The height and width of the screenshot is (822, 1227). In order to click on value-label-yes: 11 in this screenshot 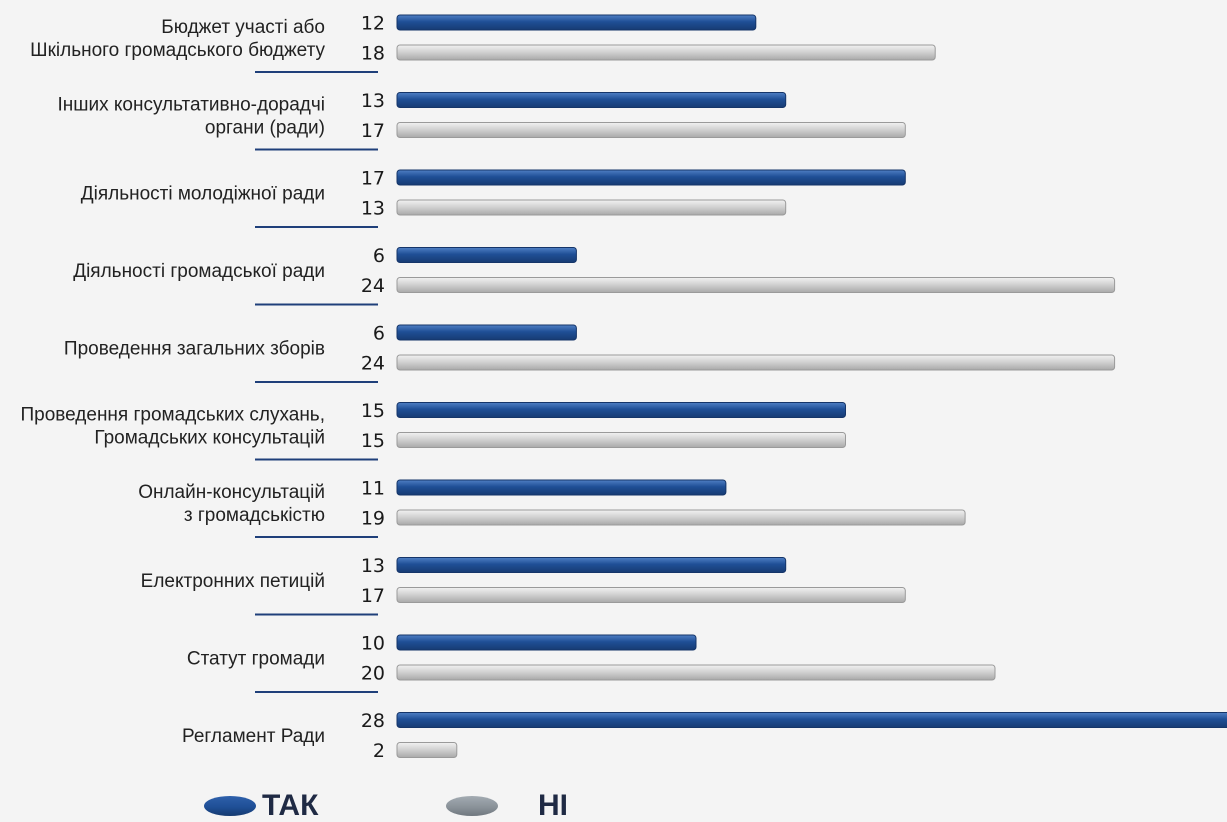, I will do `click(373, 489)`.